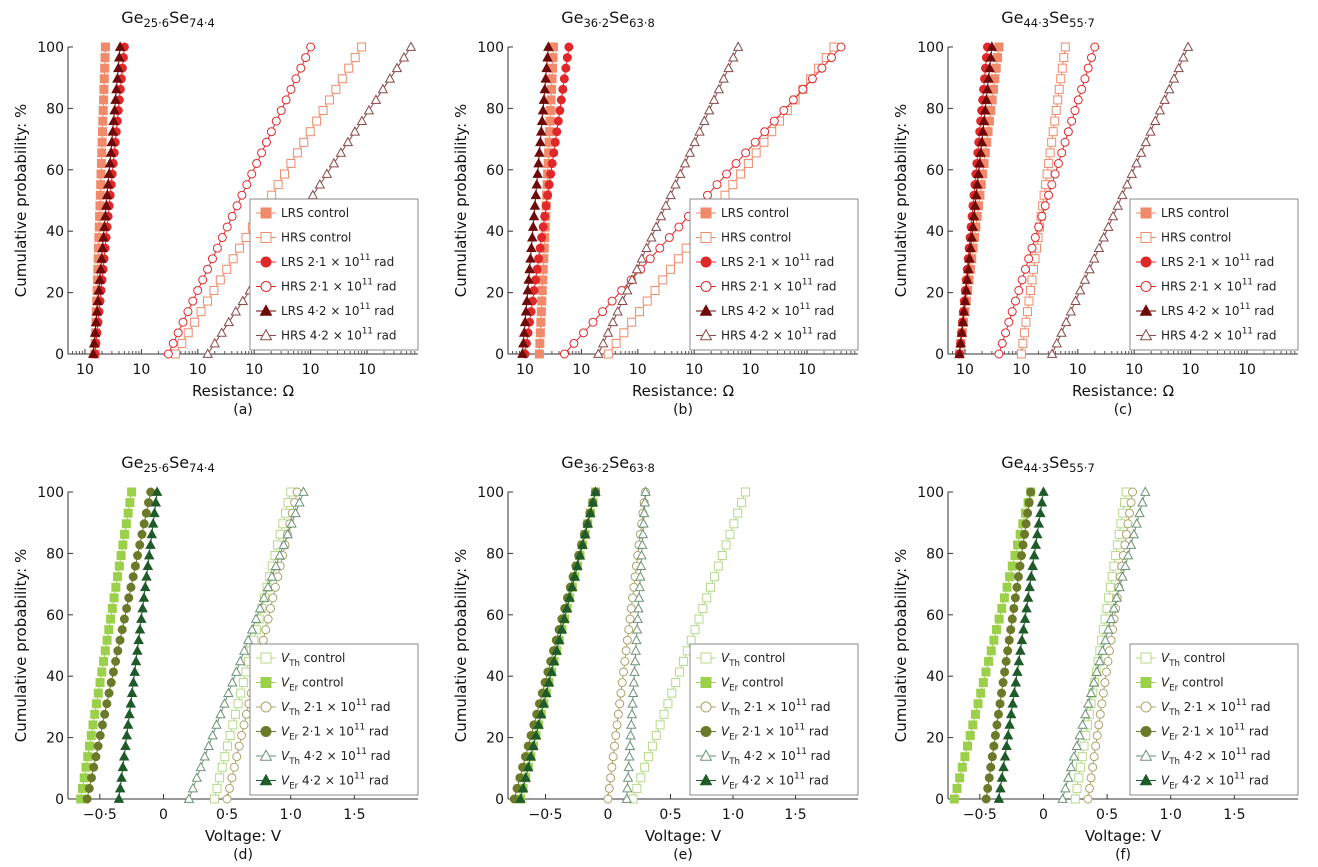 This screenshot has width=1318, height=867. Describe the element at coordinates (1123, 855) in the screenshot. I see `panel-label: (f)` at that location.